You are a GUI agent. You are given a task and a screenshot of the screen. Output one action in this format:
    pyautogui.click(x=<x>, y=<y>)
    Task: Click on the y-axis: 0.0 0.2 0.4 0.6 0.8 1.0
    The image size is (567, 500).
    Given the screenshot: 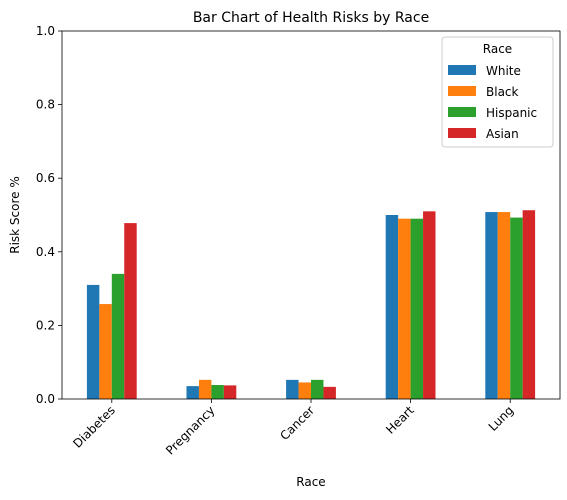 What is the action you would take?
    pyautogui.click(x=49, y=215)
    